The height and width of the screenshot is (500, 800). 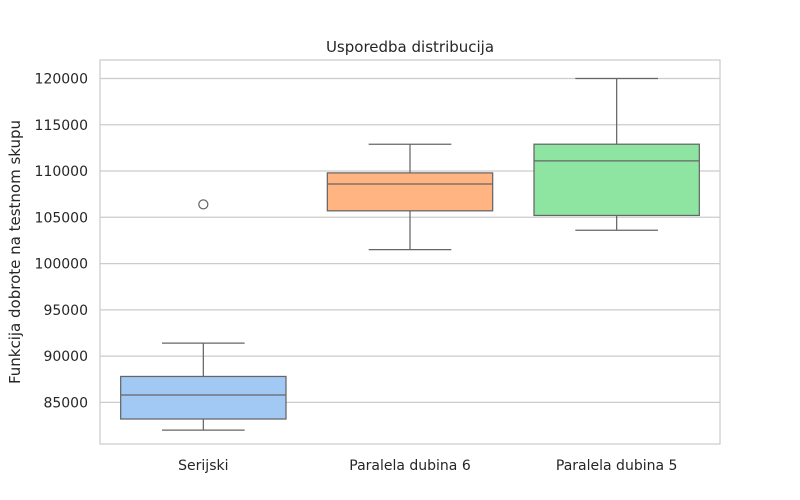 I want to click on outlier-point, so click(x=203, y=204).